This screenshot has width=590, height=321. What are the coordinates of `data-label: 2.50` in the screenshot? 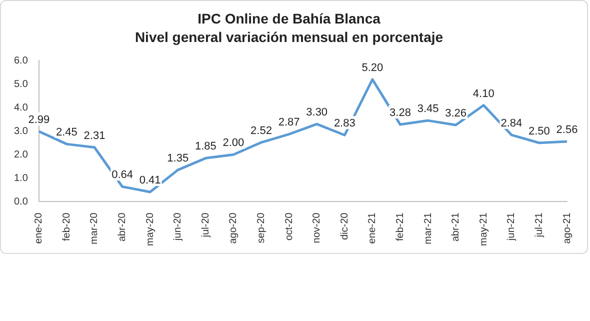 It's located at (539, 131).